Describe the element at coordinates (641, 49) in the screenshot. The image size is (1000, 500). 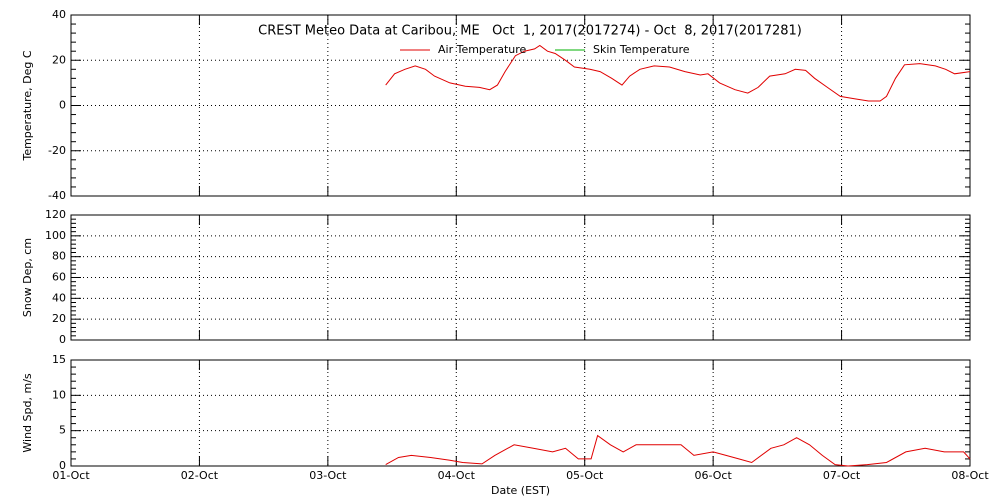
I see `legend-label: Skin Temperature` at that location.